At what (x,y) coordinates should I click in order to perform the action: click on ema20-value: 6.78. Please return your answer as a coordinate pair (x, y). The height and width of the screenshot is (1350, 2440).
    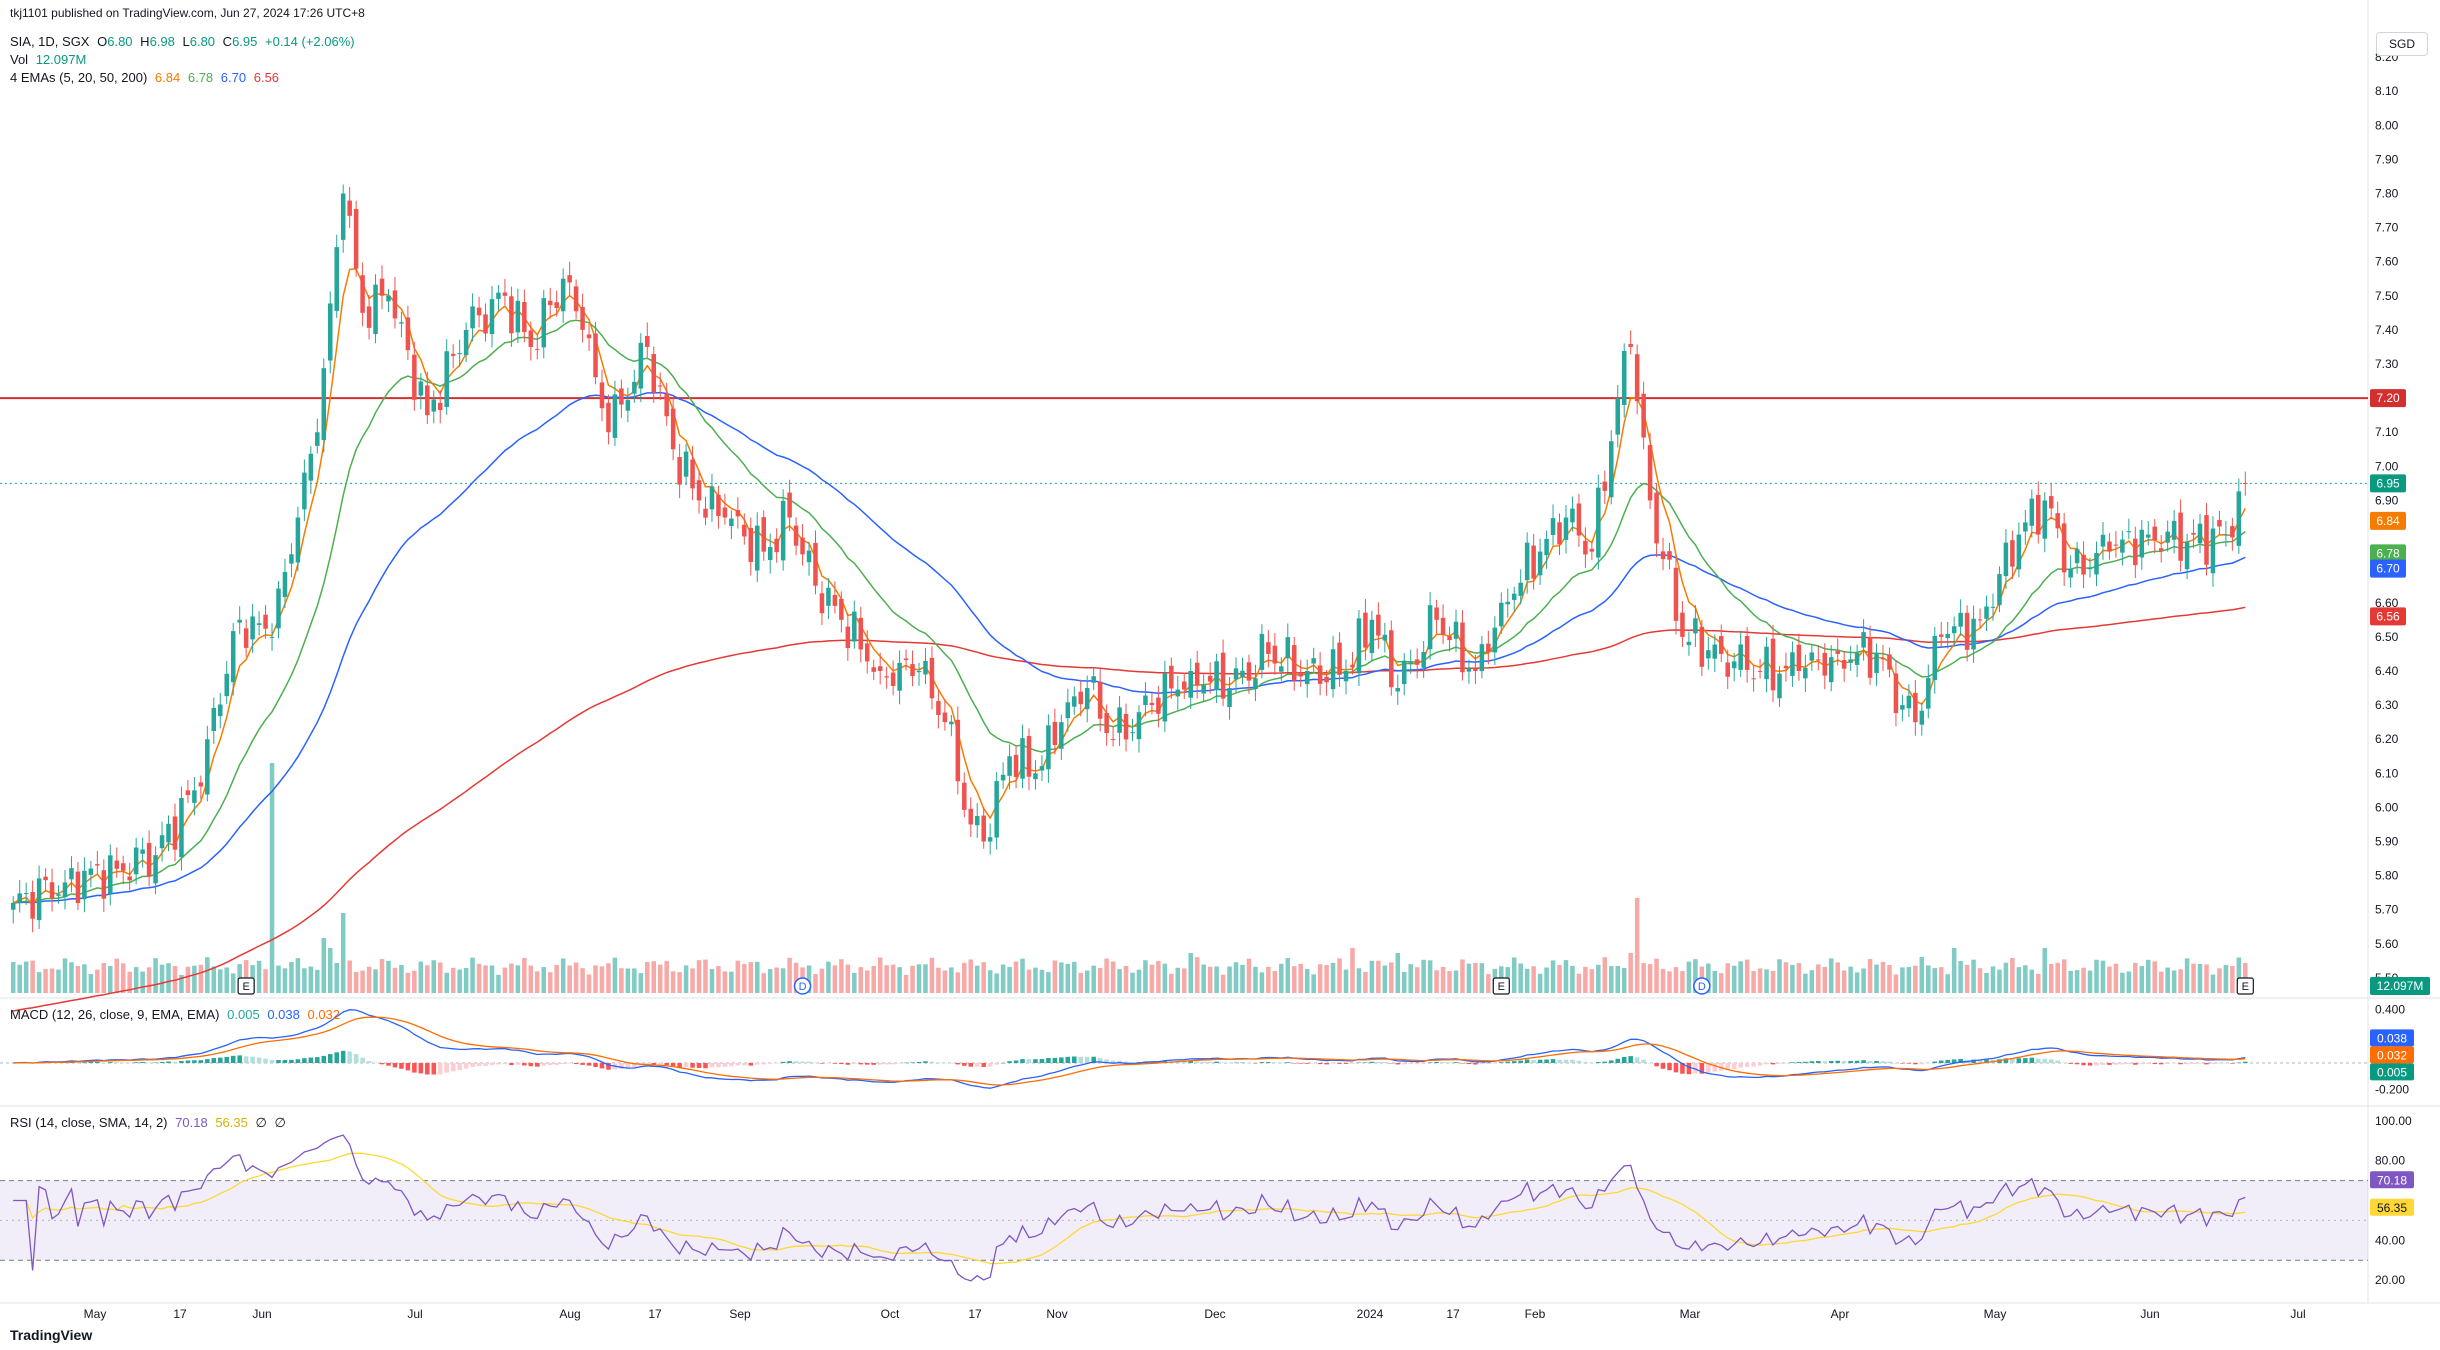
    Looking at the image, I should click on (200, 77).